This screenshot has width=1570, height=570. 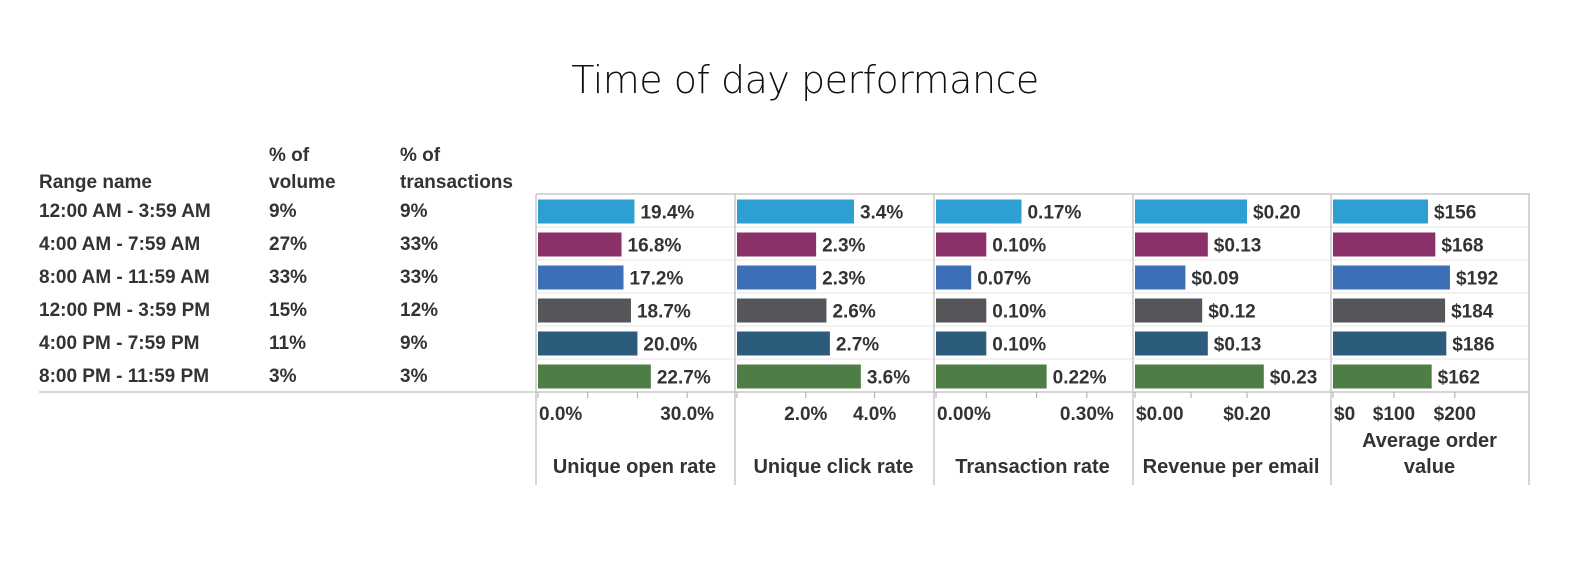 I want to click on bar-value-label: $156, so click(x=1455, y=213).